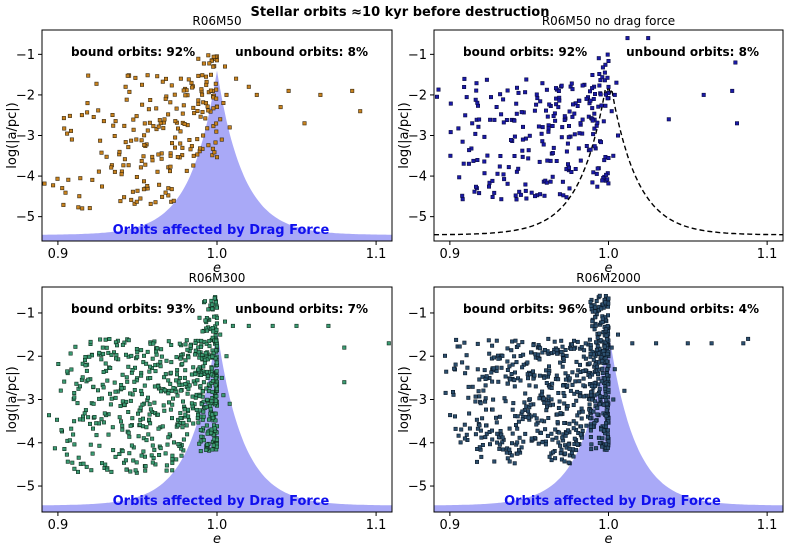  Describe the element at coordinates (608, 525) in the screenshot. I see `x-tick-label: 1.0` at that location.